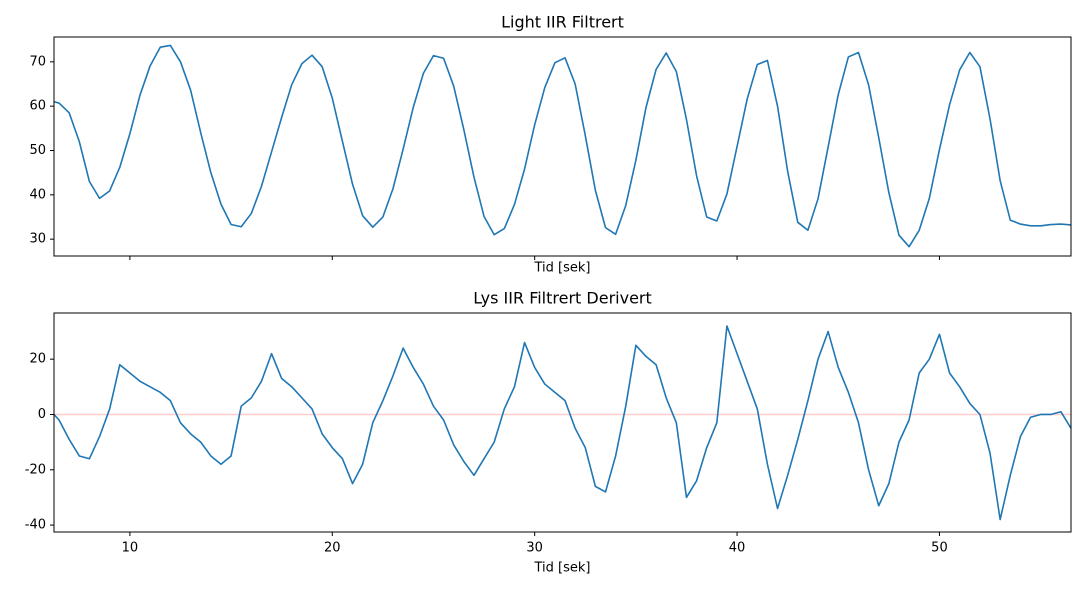  I want to click on y-tick-label: 50, so click(37, 150).